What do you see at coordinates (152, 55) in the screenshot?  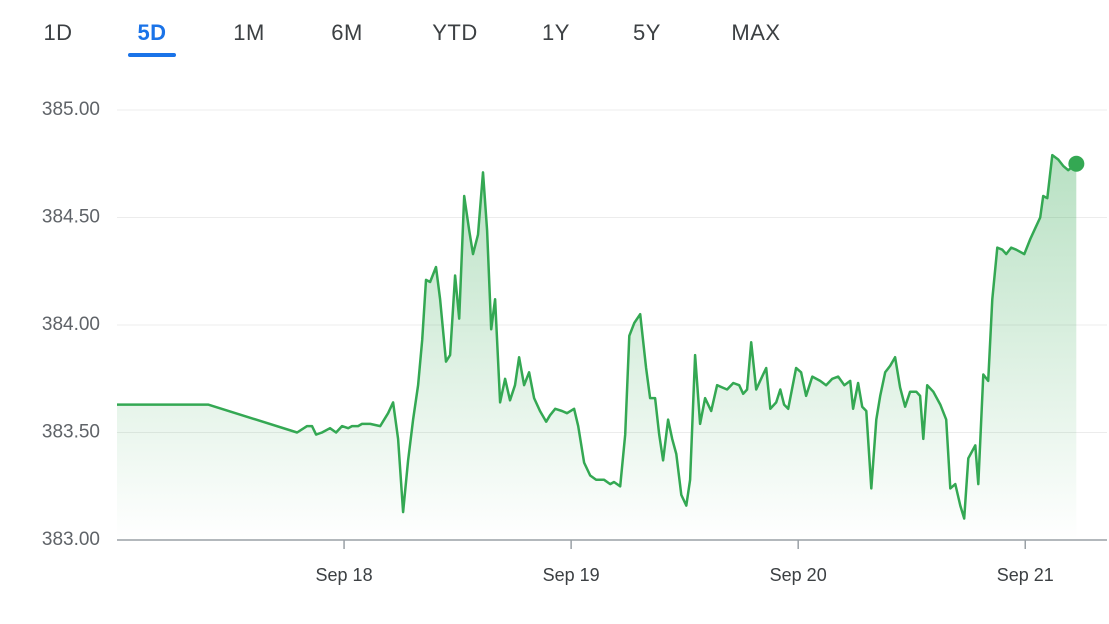 I see `active-tab-underline` at bounding box center [152, 55].